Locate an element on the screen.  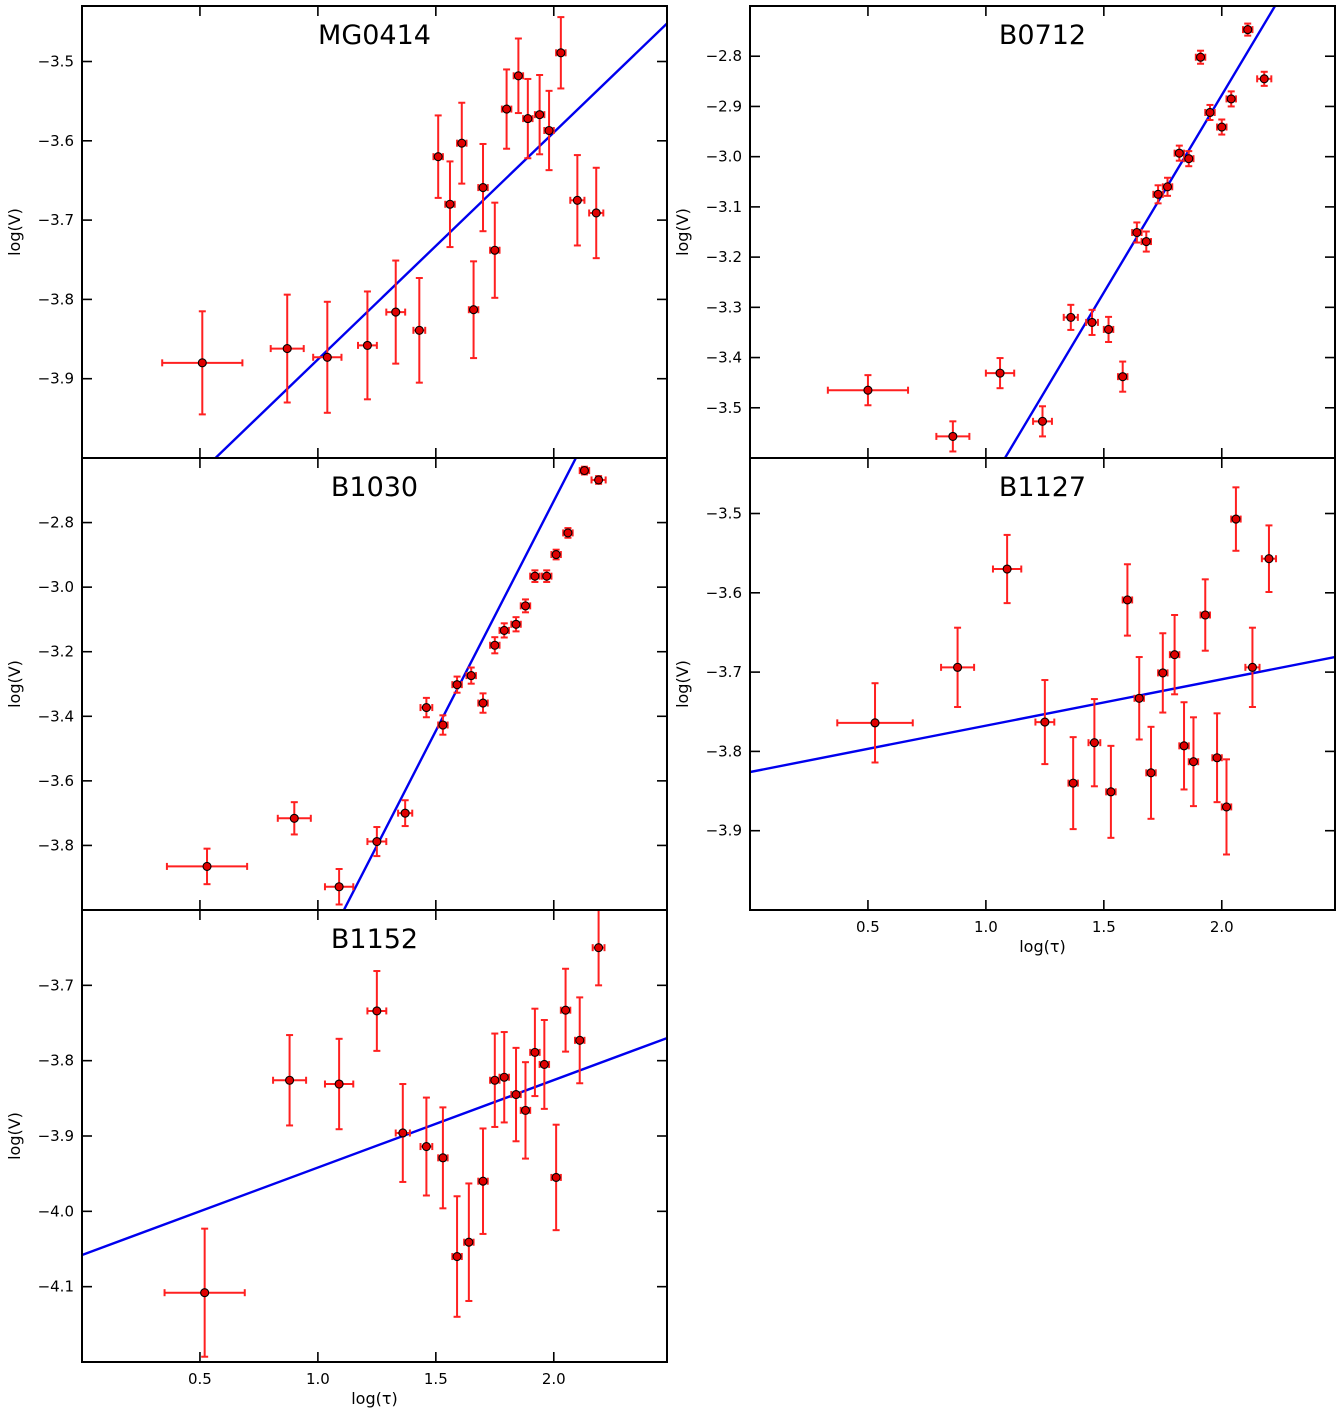
y-tick-label: −2.8 is located at coordinates (56, 523).